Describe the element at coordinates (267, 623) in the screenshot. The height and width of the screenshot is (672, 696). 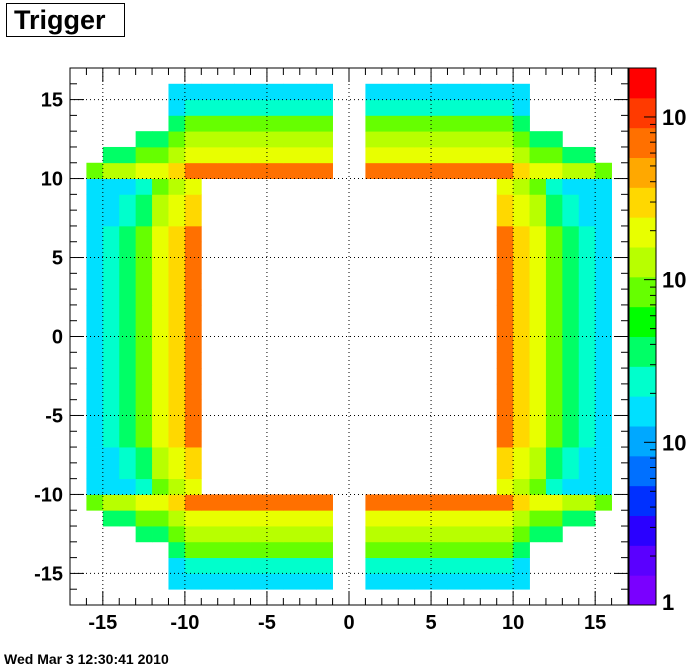
I see `x-tick-label: -5` at that location.